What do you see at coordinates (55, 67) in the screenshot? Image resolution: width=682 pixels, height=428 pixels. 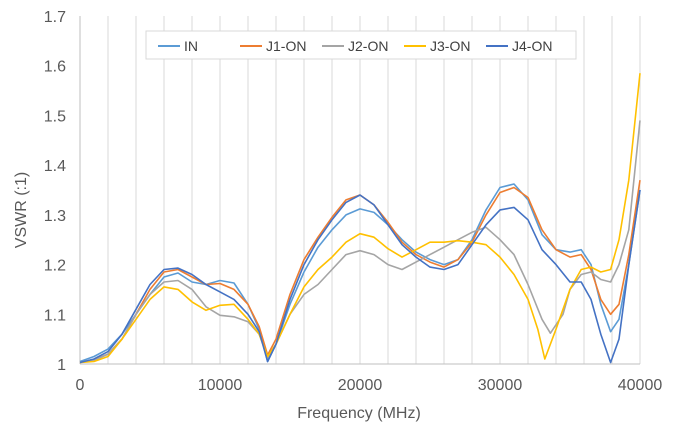 I see `y-tick-label: 1.6` at bounding box center [55, 67].